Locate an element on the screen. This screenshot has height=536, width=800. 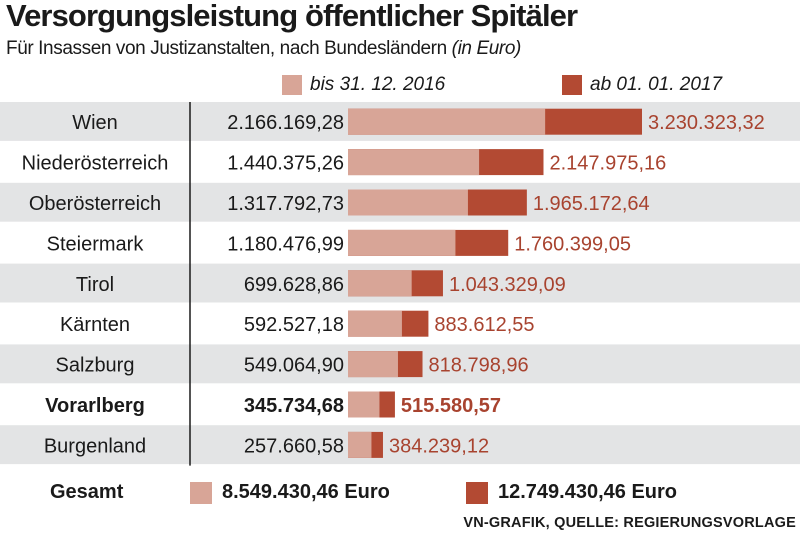
value-label-2016: 345.734,68 is located at coordinates (294, 406).